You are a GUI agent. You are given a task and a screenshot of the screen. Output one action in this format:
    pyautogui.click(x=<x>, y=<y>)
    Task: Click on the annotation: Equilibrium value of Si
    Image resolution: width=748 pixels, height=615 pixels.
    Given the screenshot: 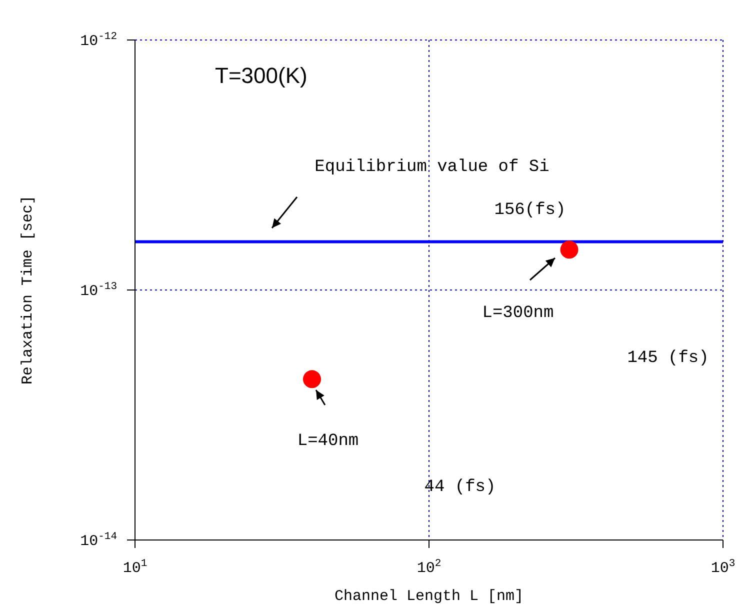 What is the action you would take?
    pyautogui.click(x=432, y=167)
    